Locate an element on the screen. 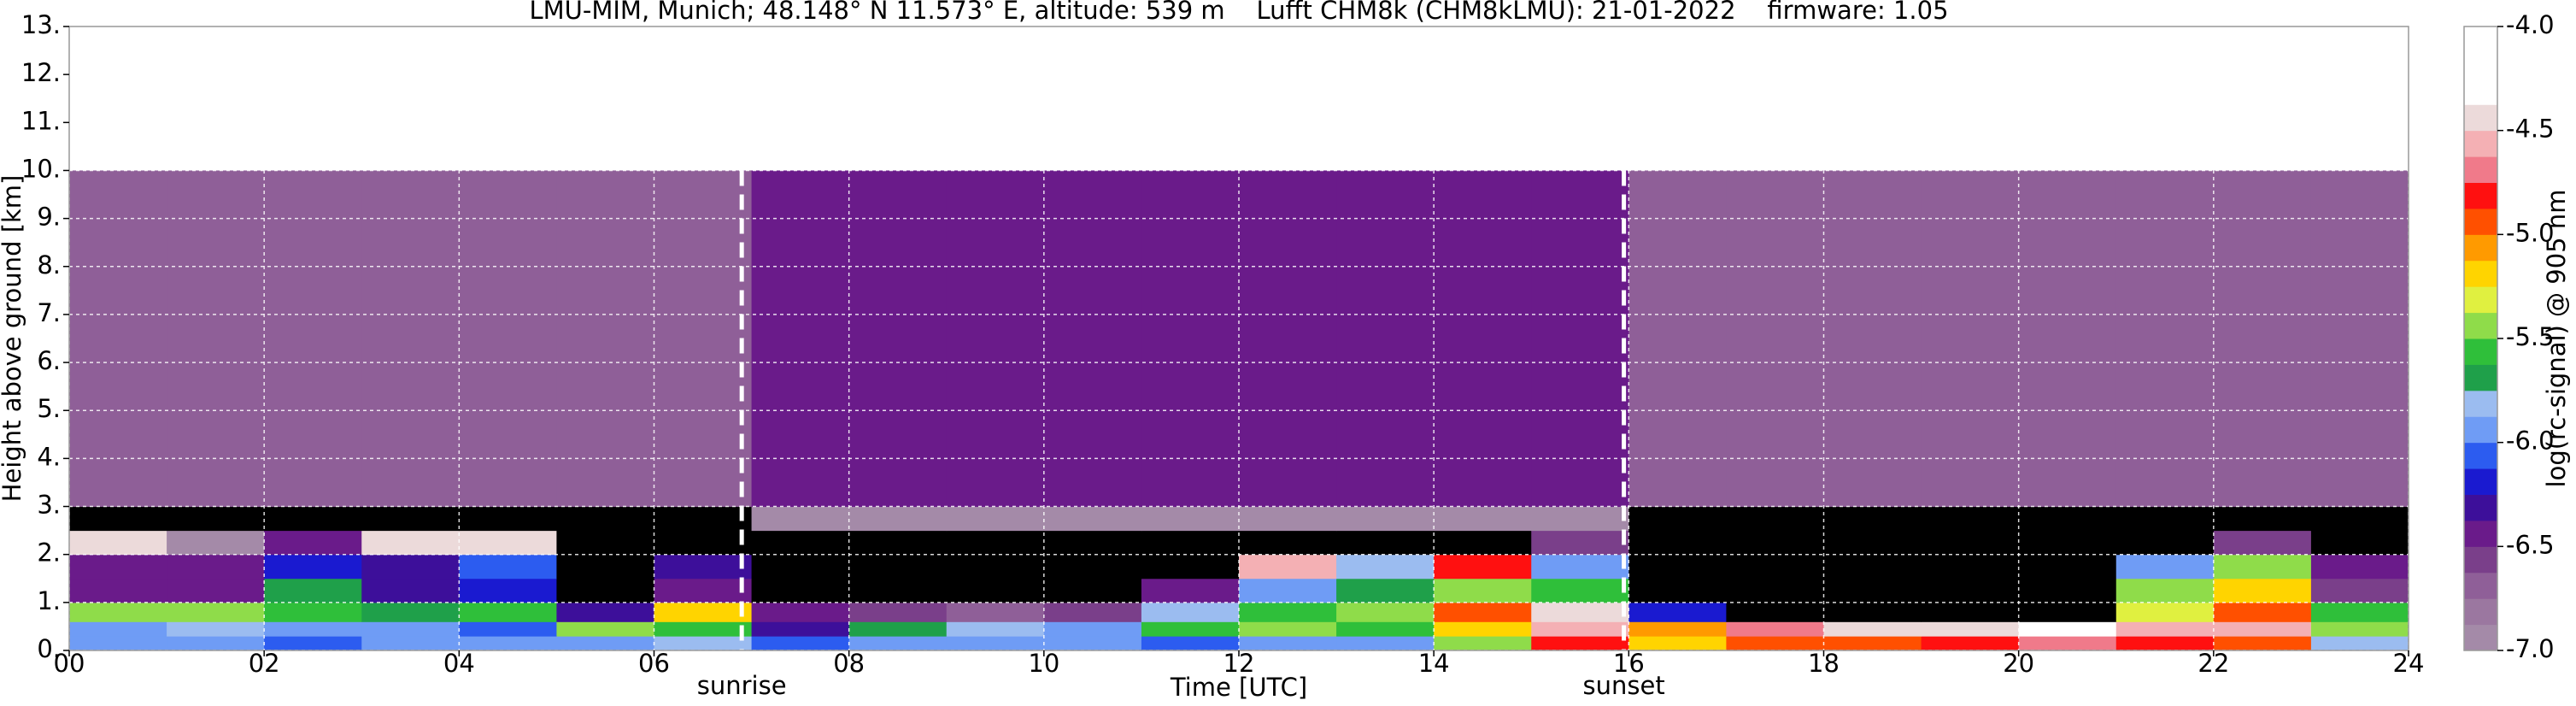 This screenshot has height=706, width=2576. annotation-label: sunrise is located at coordinates (742, 685).